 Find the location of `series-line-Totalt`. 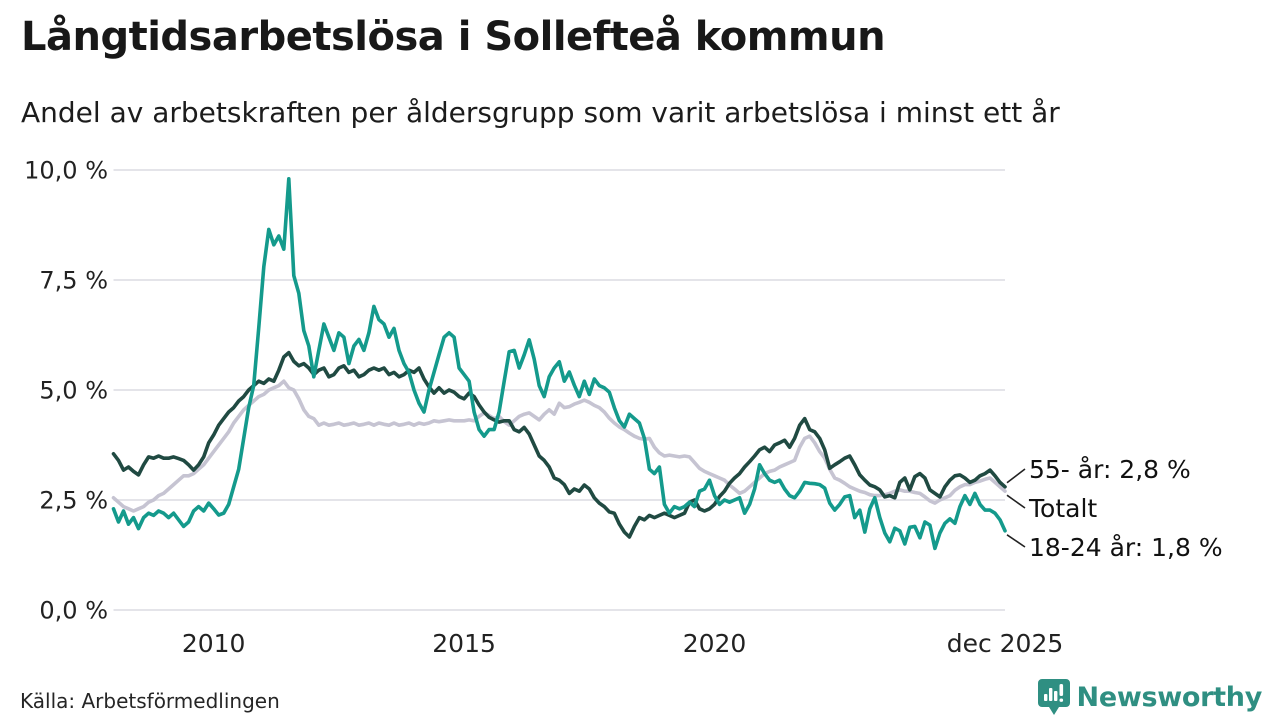

series-line-Totalt is located at coordinates (559, 446).